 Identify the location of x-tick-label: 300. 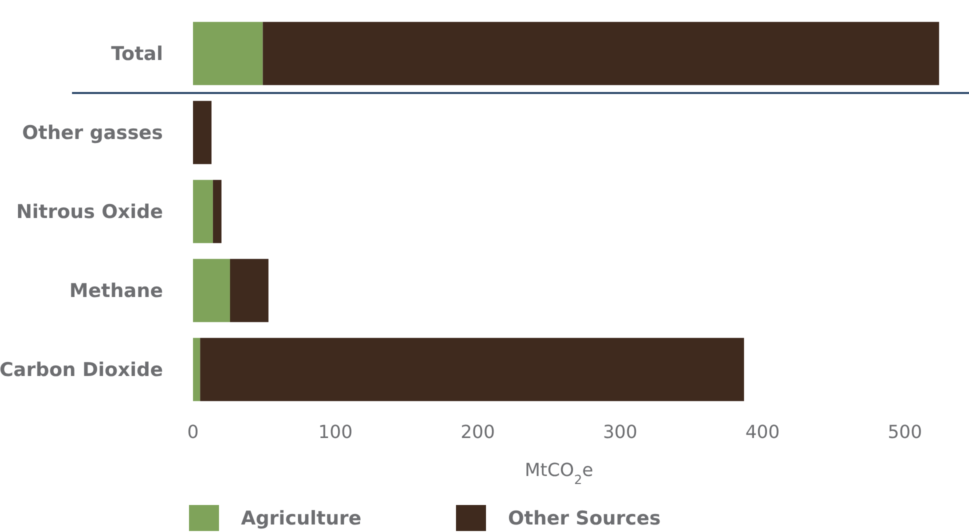
(620, 432).